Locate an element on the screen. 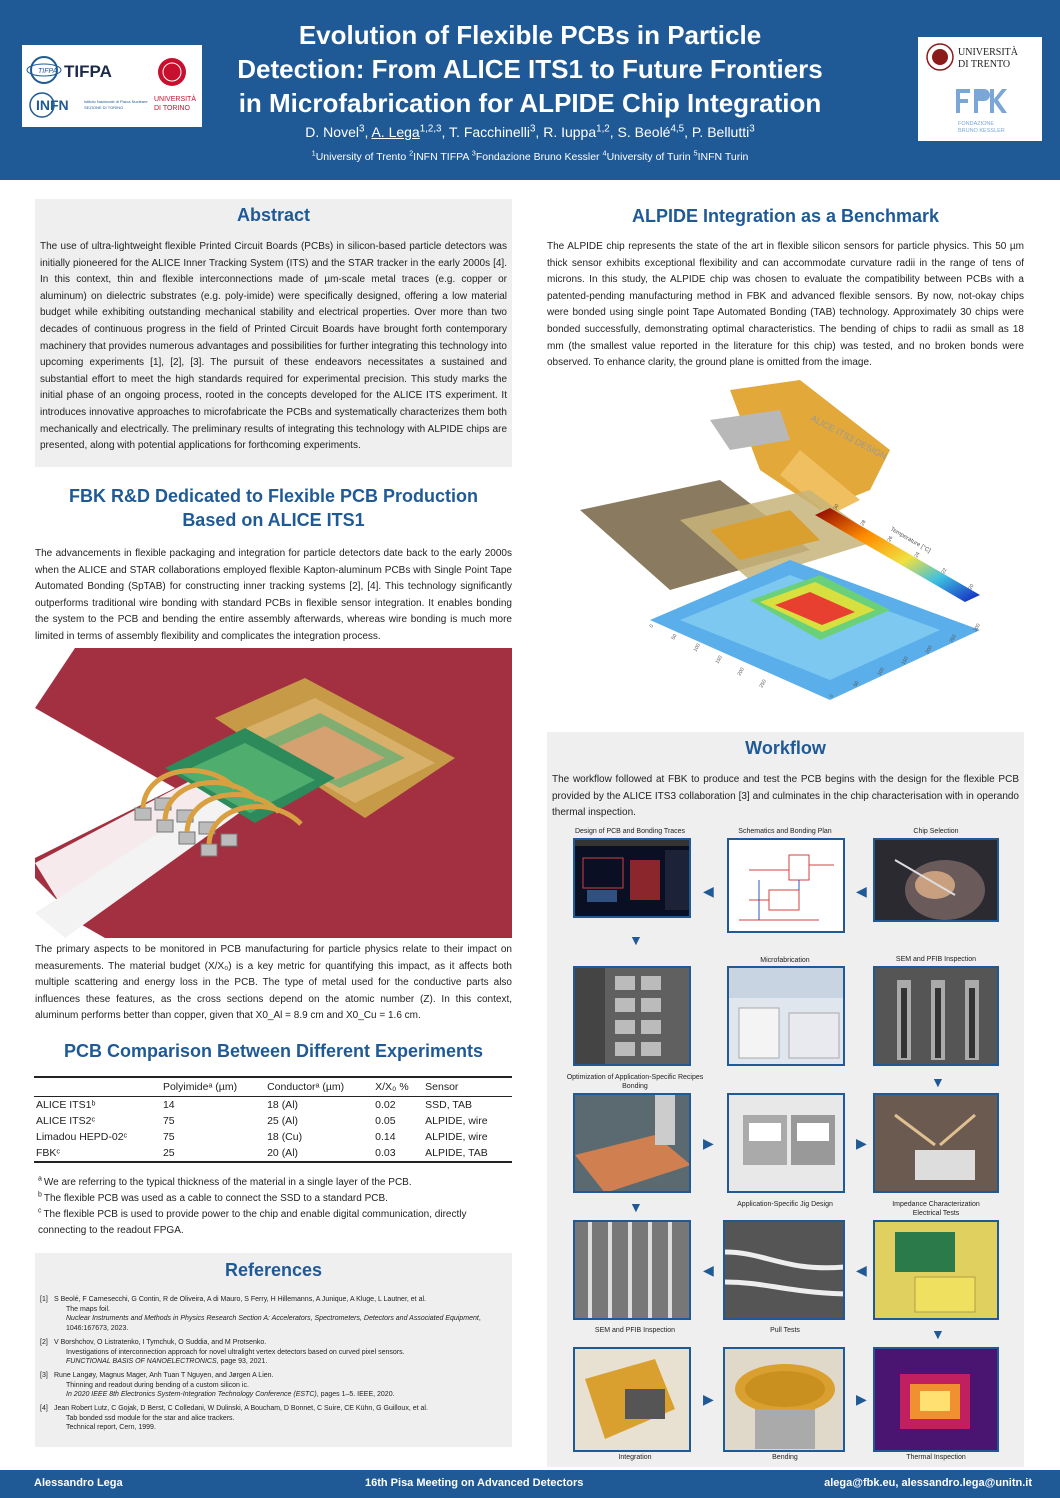 The image size is (1060, 1498). affiliation-mark: 5 is located at coordinates (695, 153).